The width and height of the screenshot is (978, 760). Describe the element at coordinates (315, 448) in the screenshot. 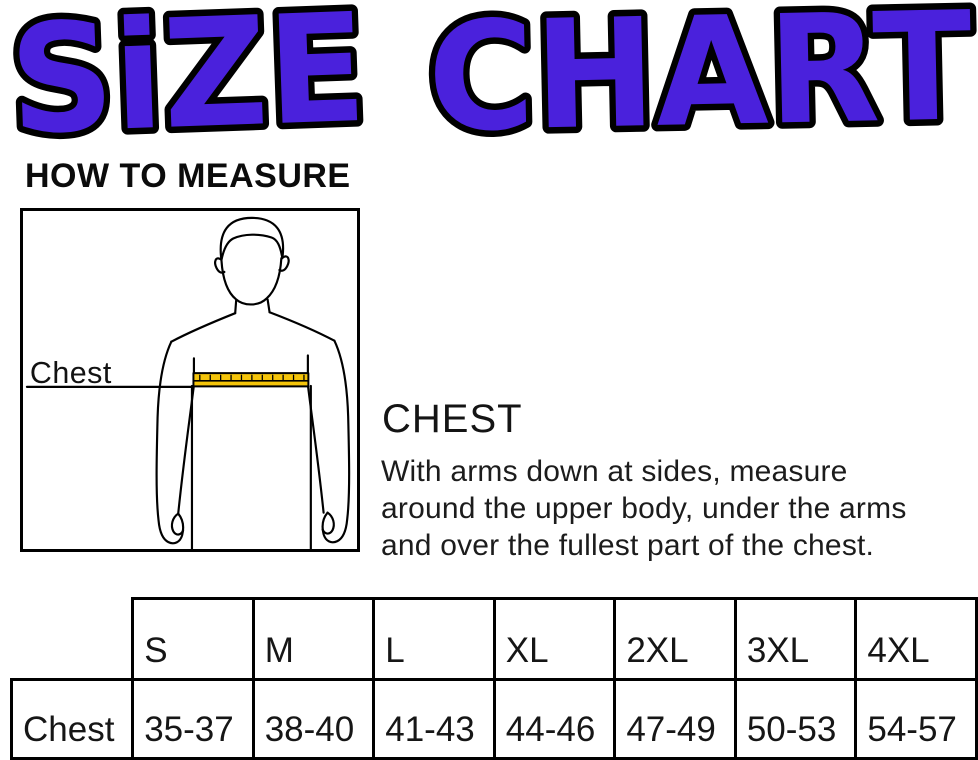

I see `figure-arm-right-inner` at that location.